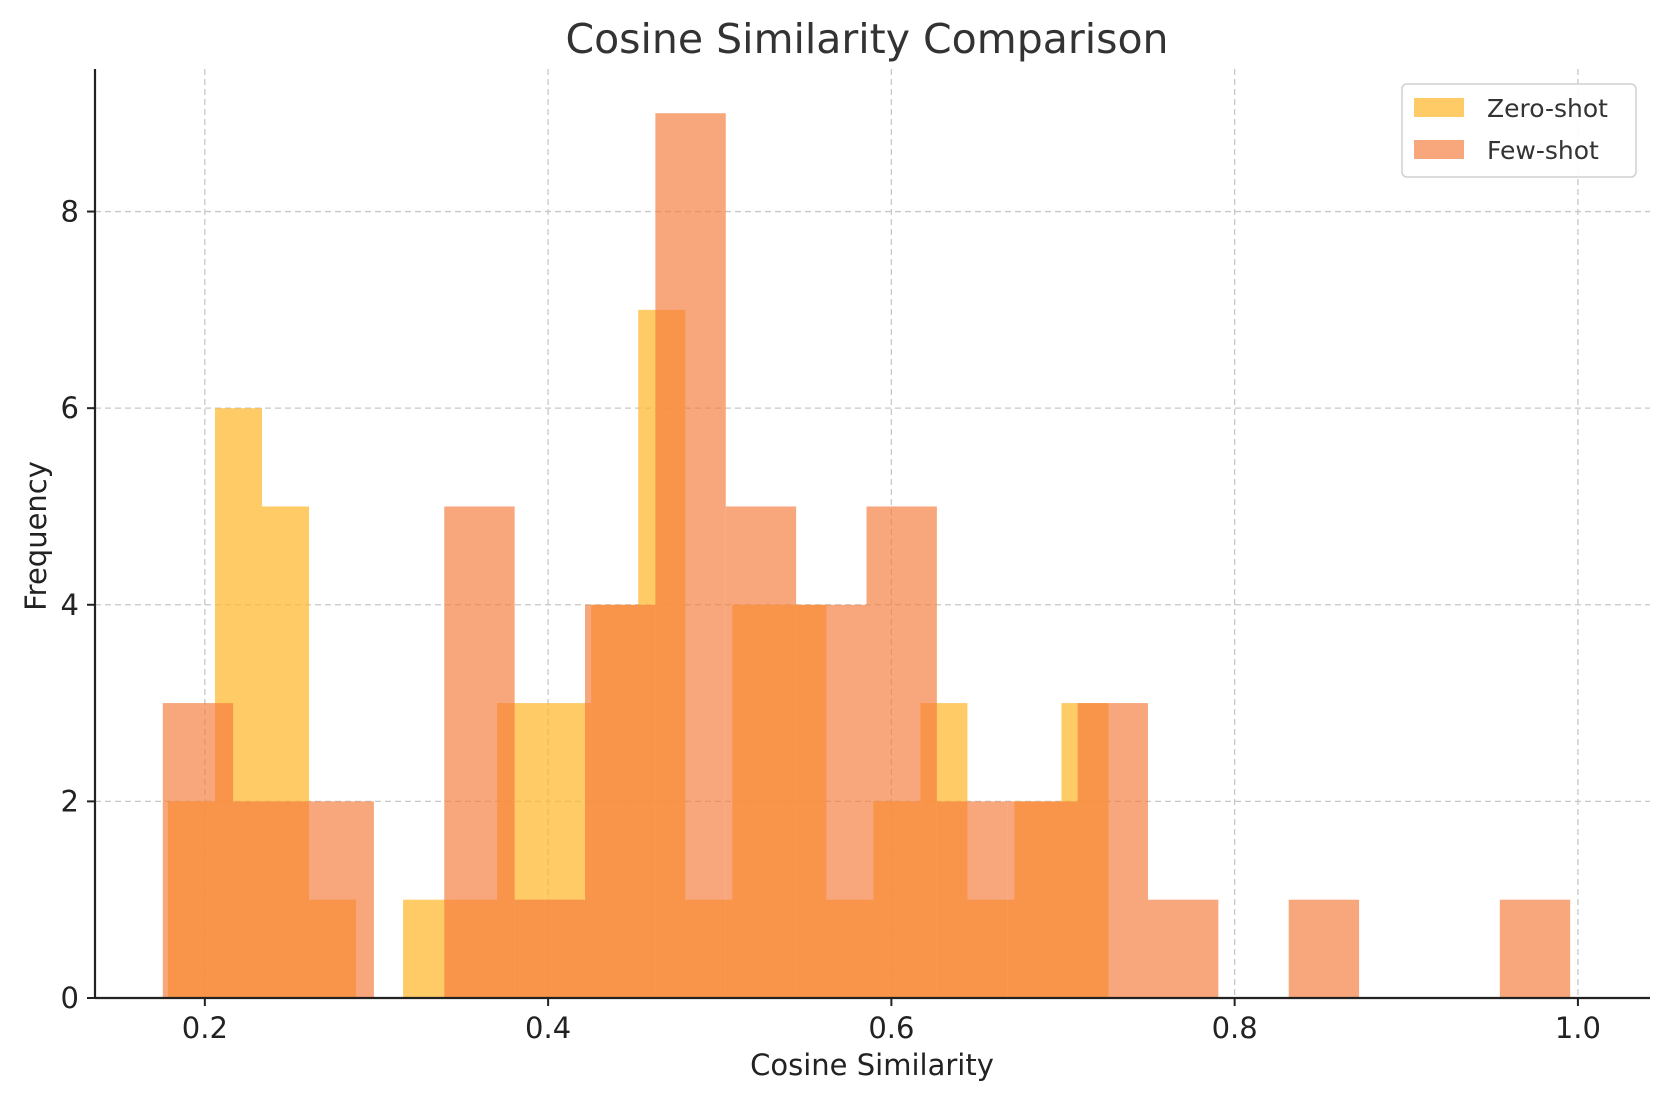  What do you see at coordinates (1439, 149) in the screenshot?
I see `legend-swatch-few-shot` at bounding box center [1439, 149].